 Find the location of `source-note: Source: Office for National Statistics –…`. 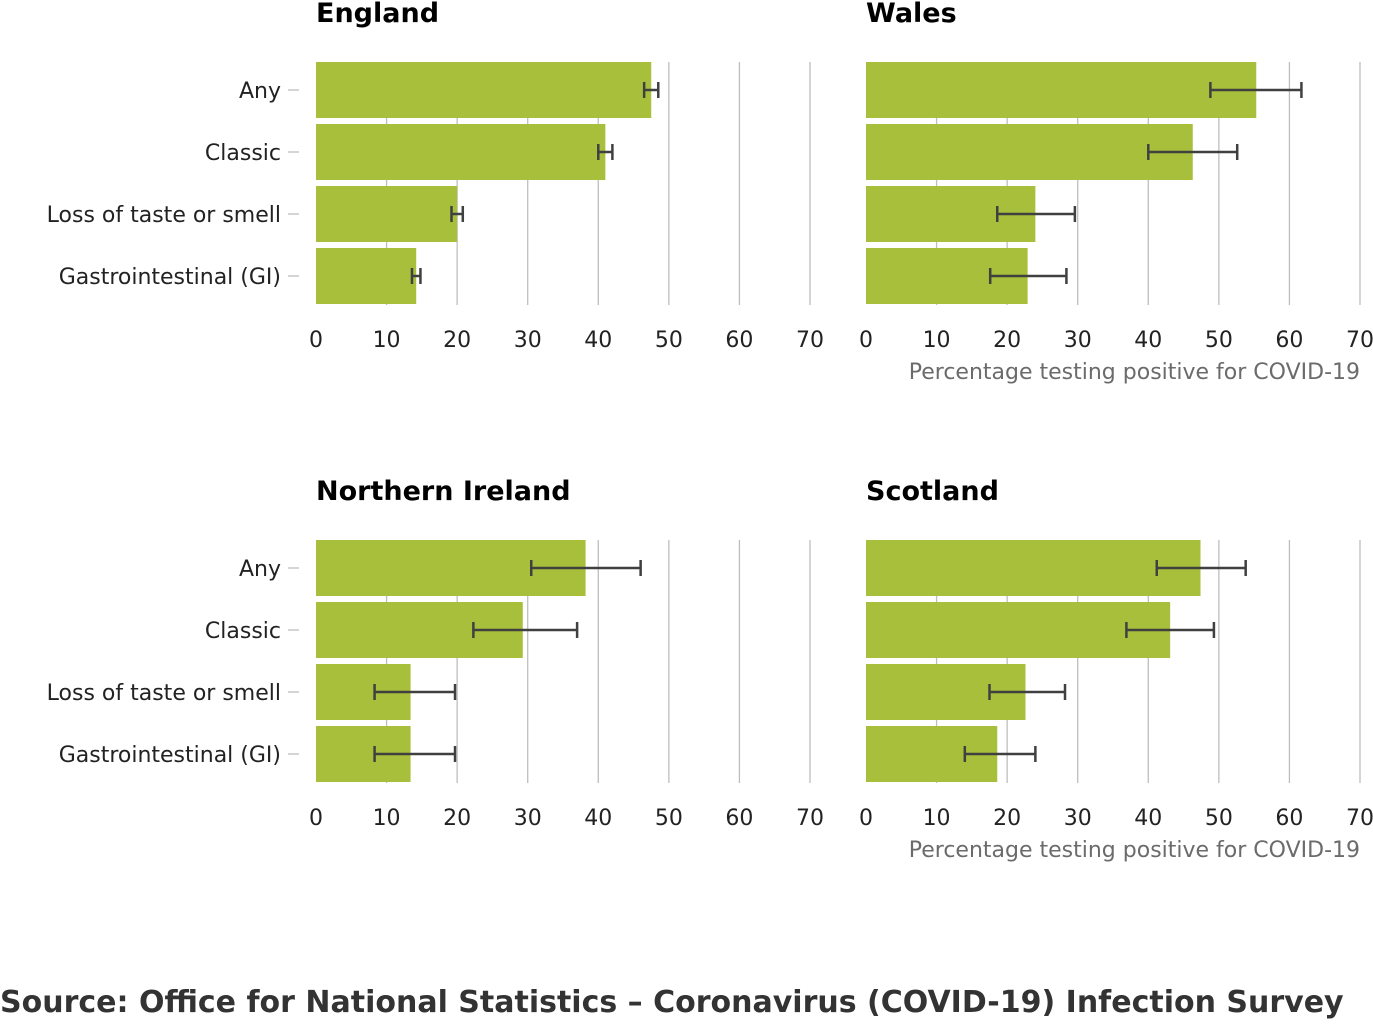

source-note: Source: Office for National Statistics –… is located at coordinates (672, 1002).